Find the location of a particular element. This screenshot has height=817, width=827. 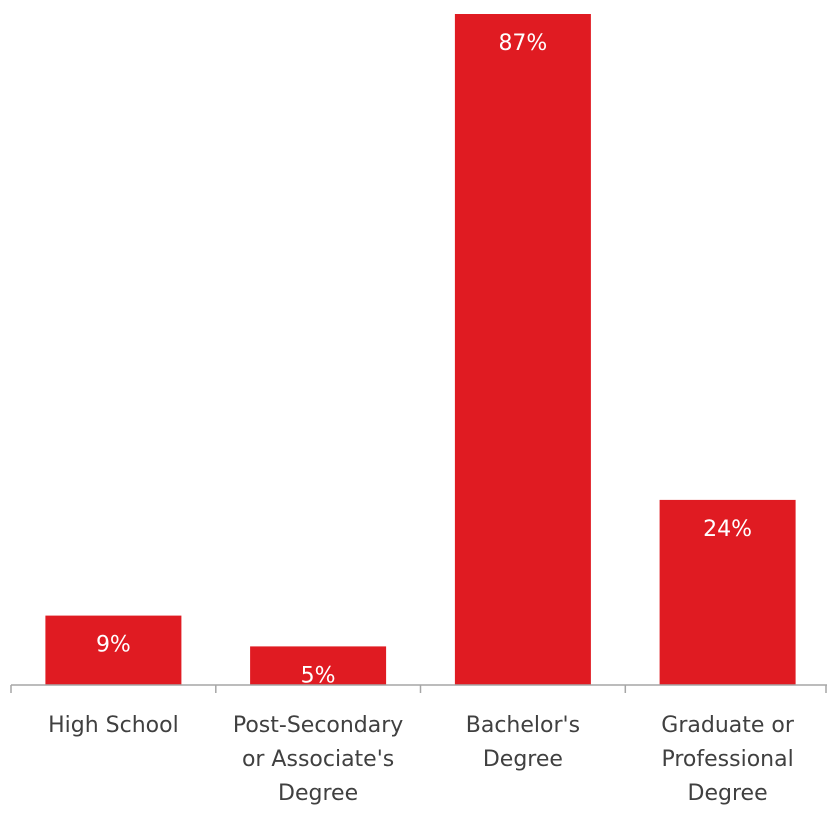

bar-bachelors is located at coordinates (522, 349).